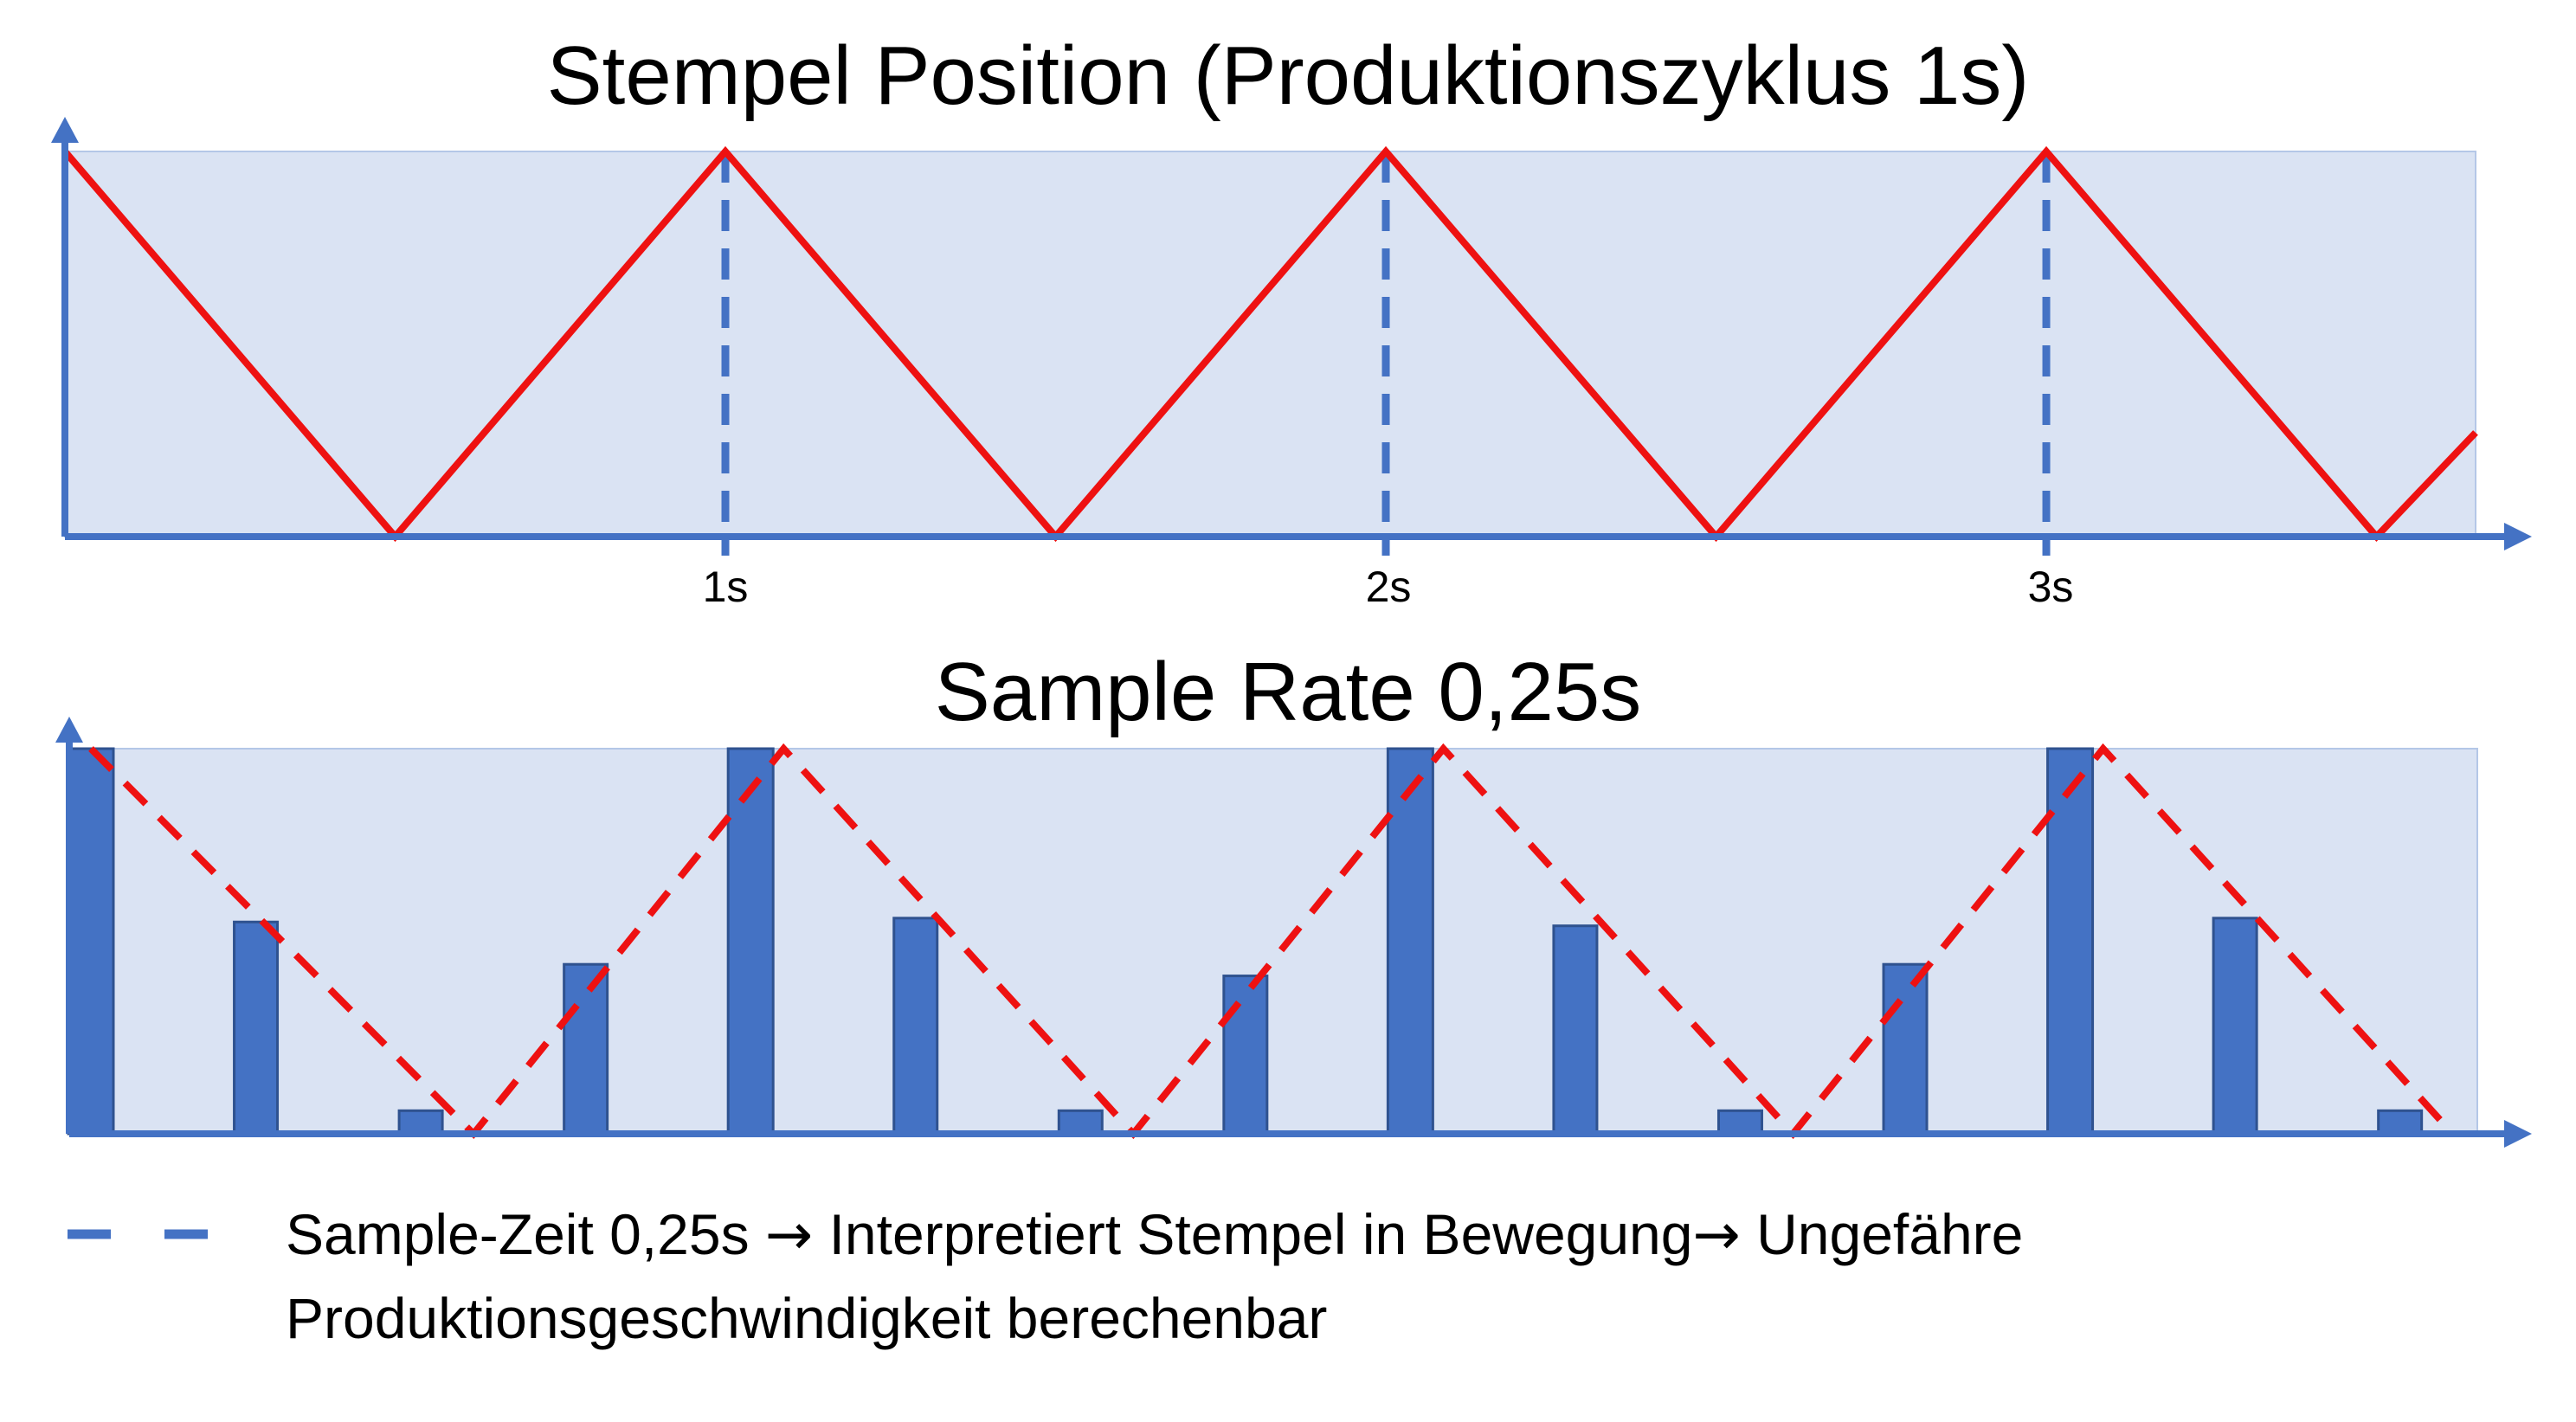 Image resolution: width=2576 pixels, height=1422 pixels. Describe the element at coordinates (141, 1234) in the screenshot. I see `legend-dash-sample` at that location.